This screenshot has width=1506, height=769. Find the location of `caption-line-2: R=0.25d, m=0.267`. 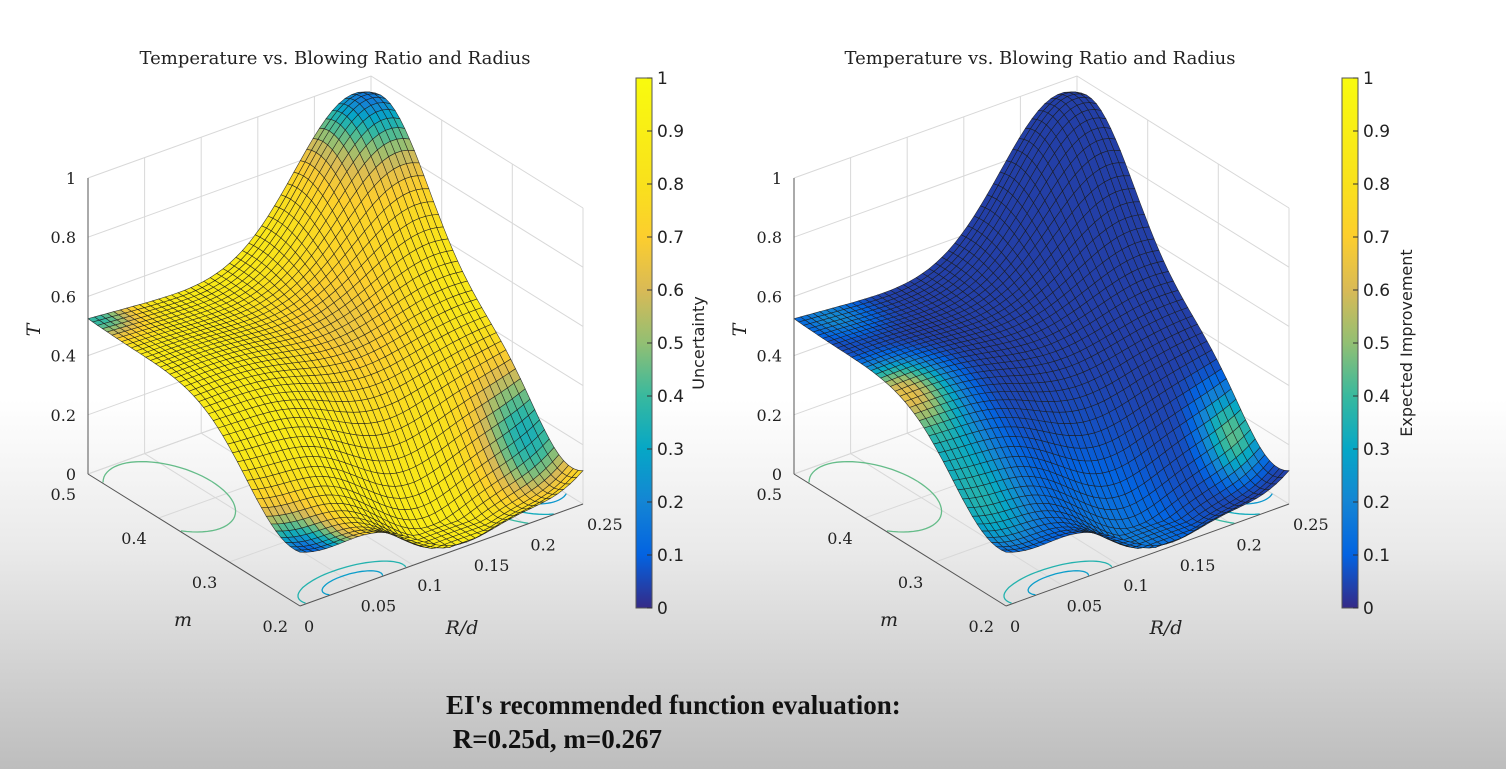

caption-line-2: R=0.25d, m=0.267 is located at coordinates (554, 739).